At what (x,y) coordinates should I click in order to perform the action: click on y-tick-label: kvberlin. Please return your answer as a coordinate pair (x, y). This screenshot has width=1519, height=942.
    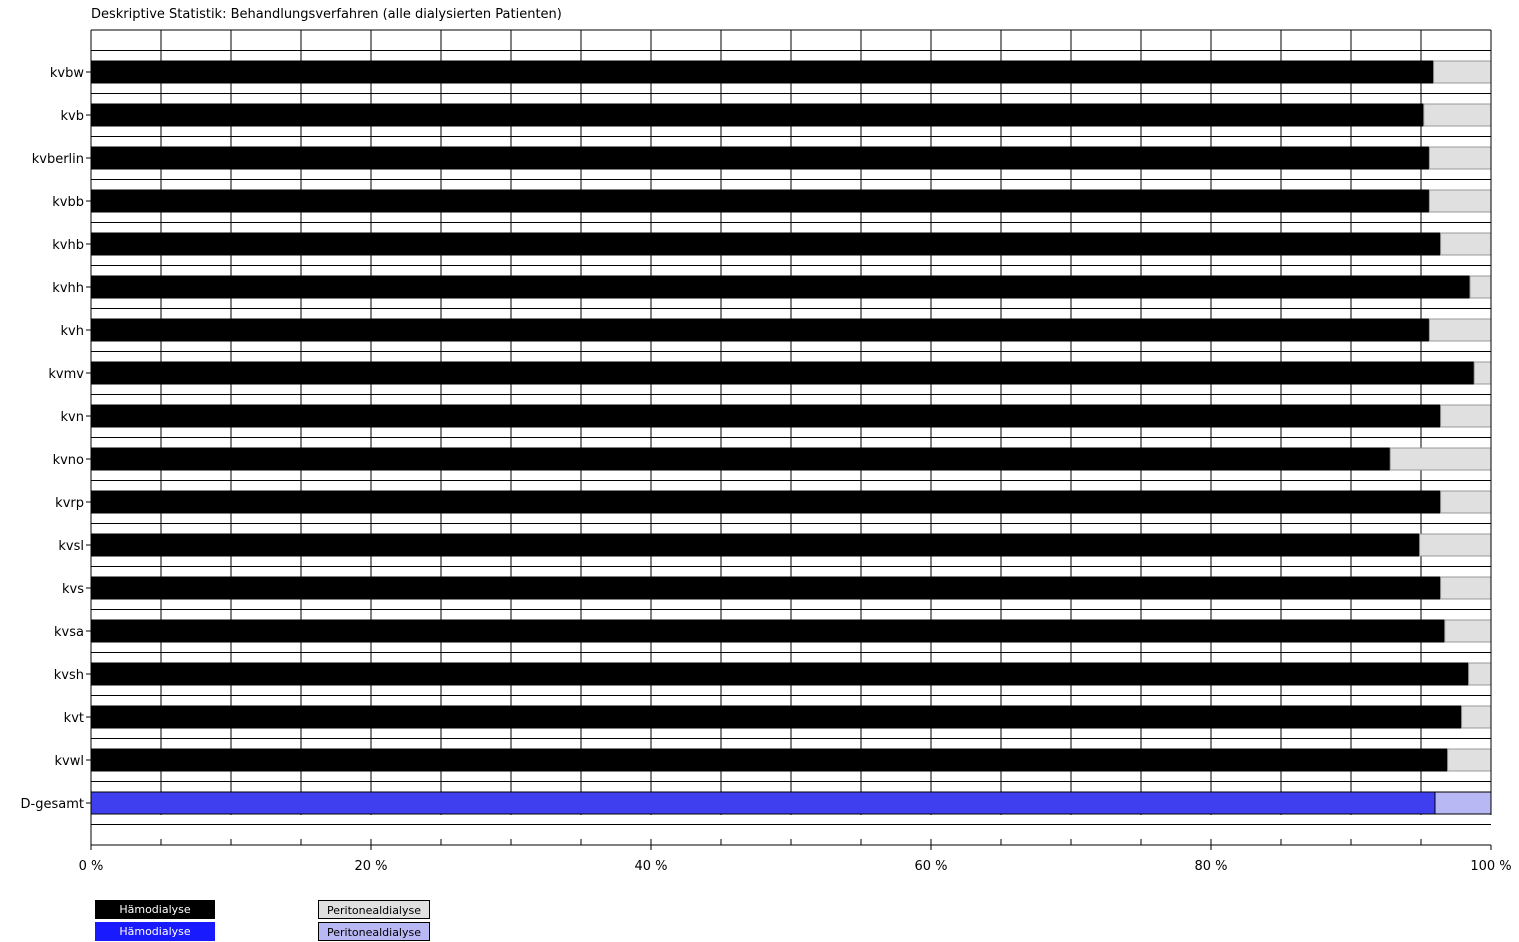
    Looking at the image, I should click on (58, 159).